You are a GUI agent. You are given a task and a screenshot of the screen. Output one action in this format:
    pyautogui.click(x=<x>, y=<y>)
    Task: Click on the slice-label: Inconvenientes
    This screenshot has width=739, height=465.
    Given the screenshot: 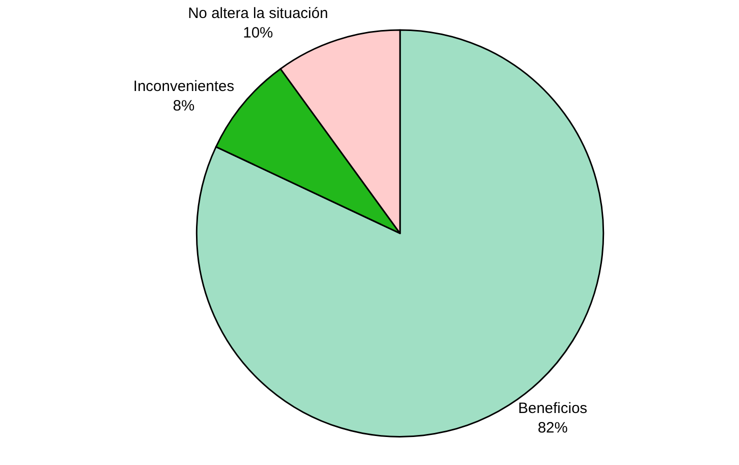 What is the action you would take?
    pyautogui.click(x=183, y=87)
    